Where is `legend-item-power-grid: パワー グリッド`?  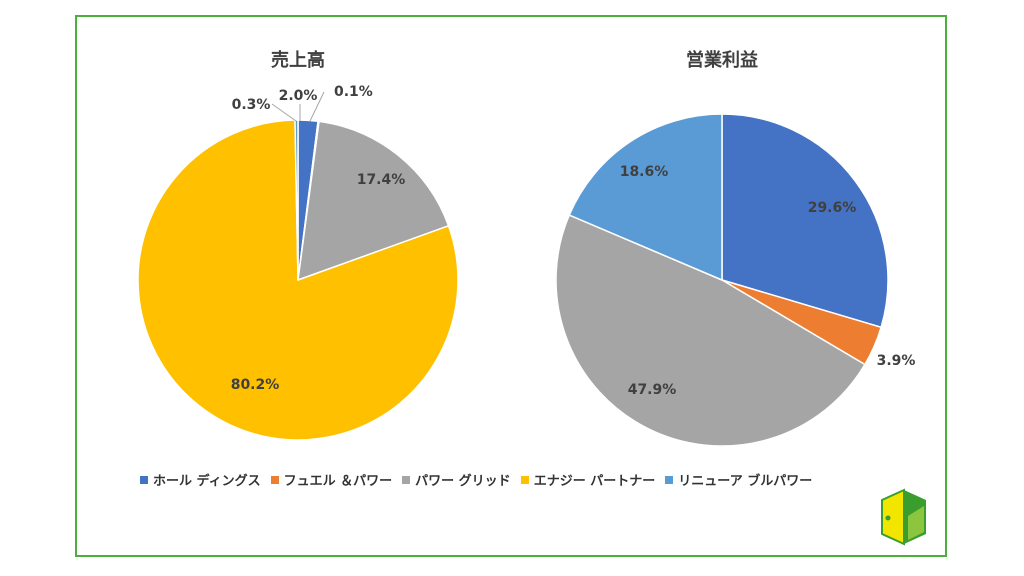 legend-item-power-grid: パワー グリッド is located at coordinates (456, 479).